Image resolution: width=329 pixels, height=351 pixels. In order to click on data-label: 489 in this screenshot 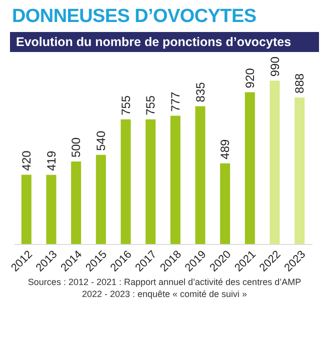, I will do `click(225, 149)`.